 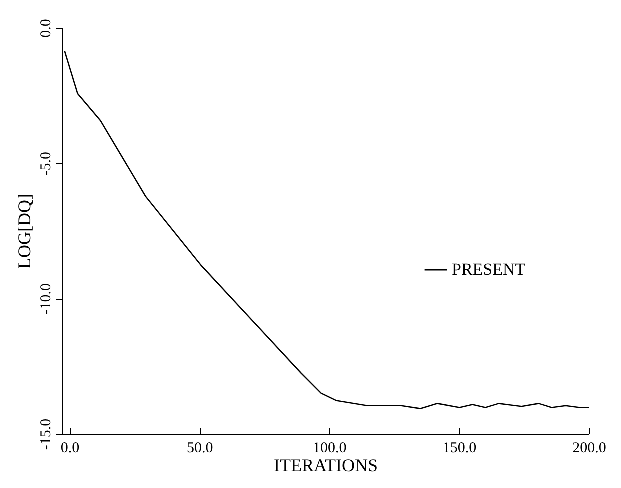 What do you see at coordinates (330, 448) in the screenshot?
I see `x-tick-label: 100.0` at bounding box center [330, 448].